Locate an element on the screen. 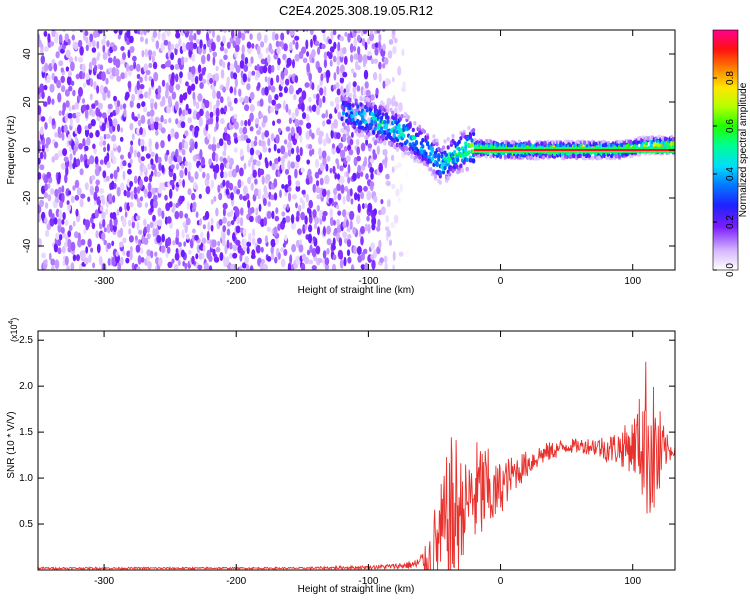 The height and width of the screenshot is (600, 750). x-tick-label: 100 is located at coordinates (632, 581).